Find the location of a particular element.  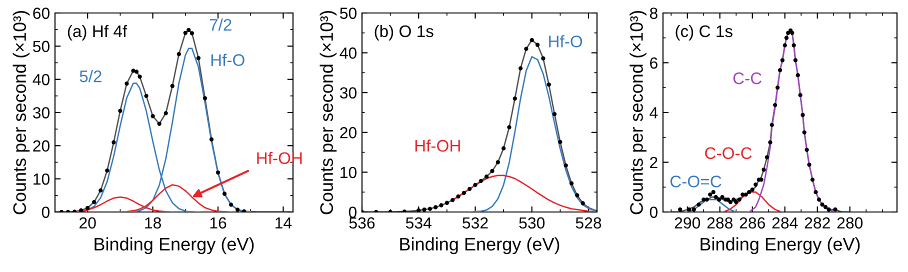

x-tick-label: 282 is located at coordinates (817, 223).